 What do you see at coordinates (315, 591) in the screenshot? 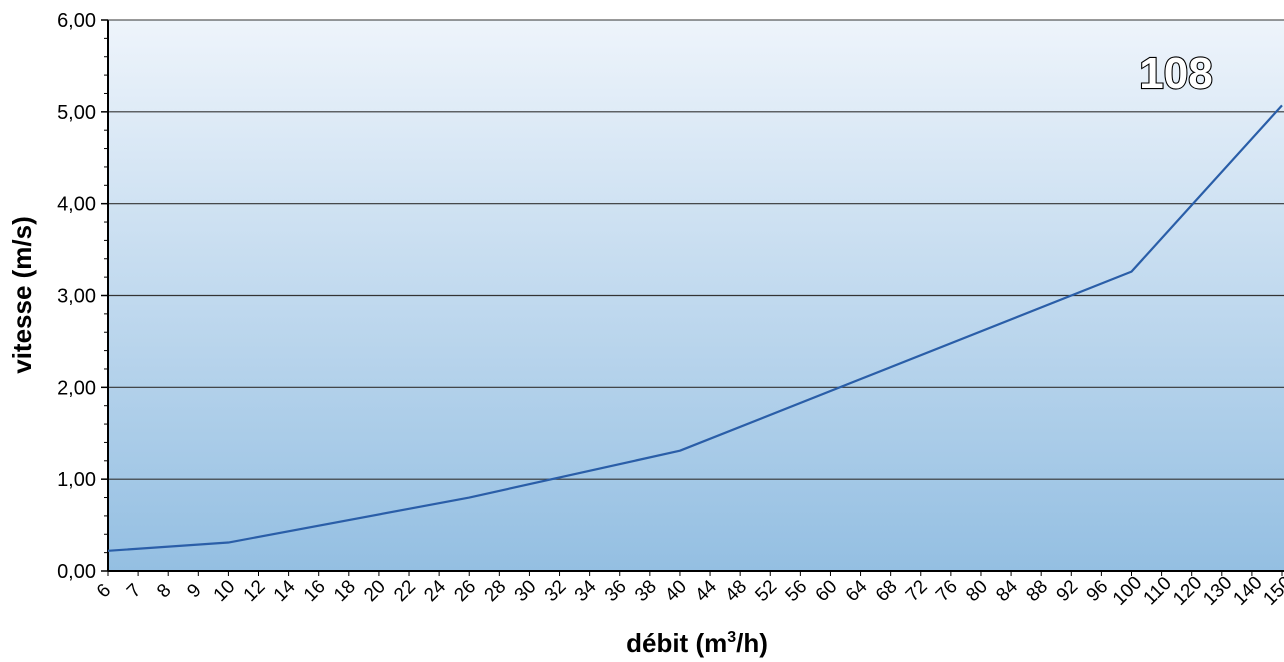
I see `x-tick-label: 16` at bounding box center [315, 591].